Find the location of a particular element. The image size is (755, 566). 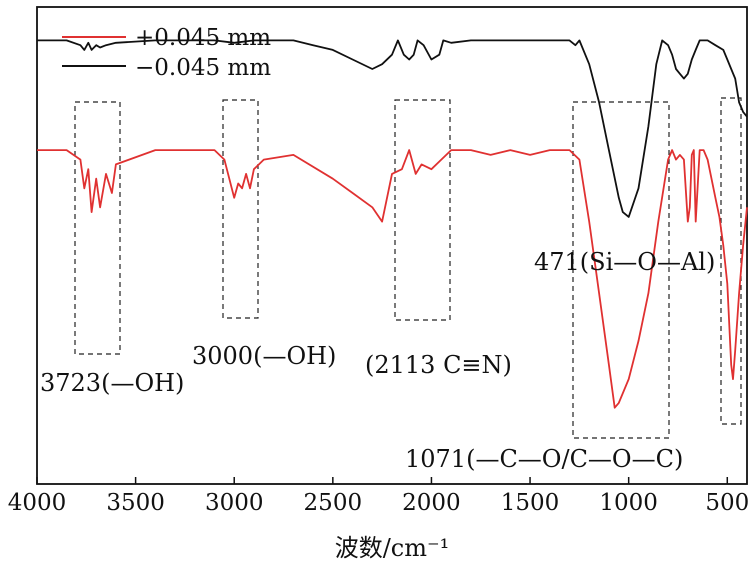

x-tick-label: 3000 is located at coordinates (234, 503).